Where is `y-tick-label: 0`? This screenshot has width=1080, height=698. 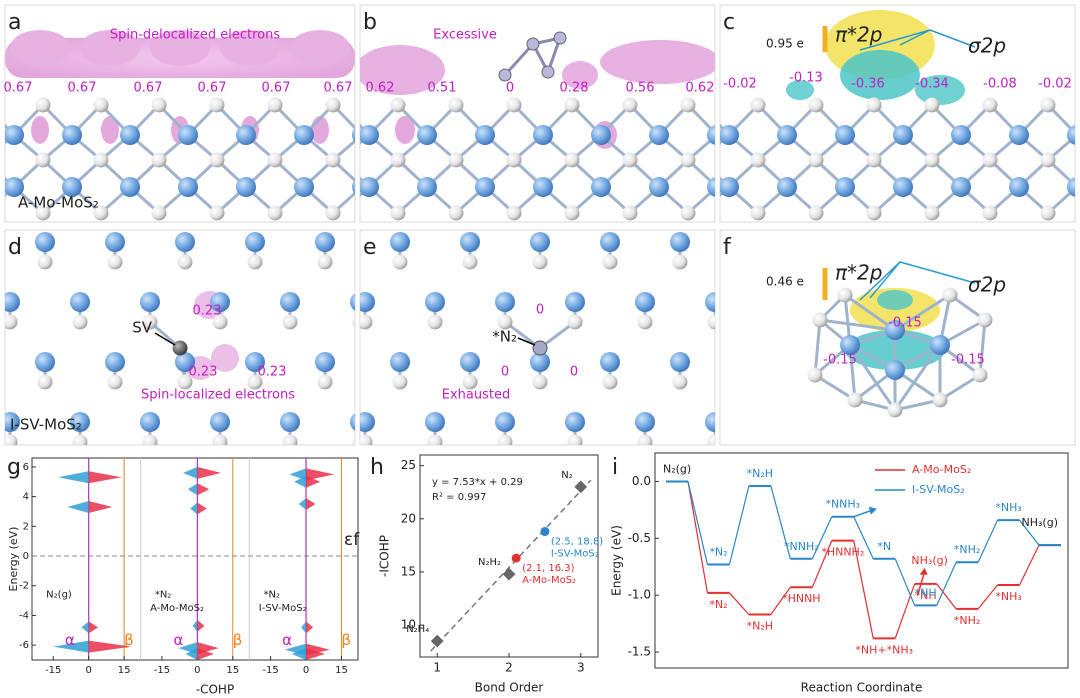 y-tick-label: 0 is located at coordinates (26, 556).